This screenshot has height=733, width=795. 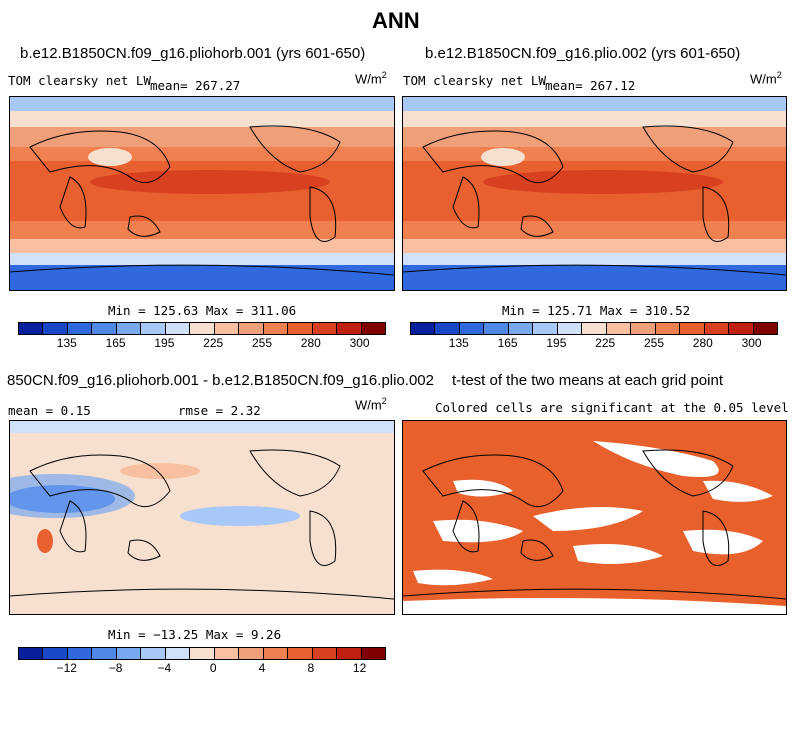 I want to click on panel-a-map, so click(x=202, y=193).